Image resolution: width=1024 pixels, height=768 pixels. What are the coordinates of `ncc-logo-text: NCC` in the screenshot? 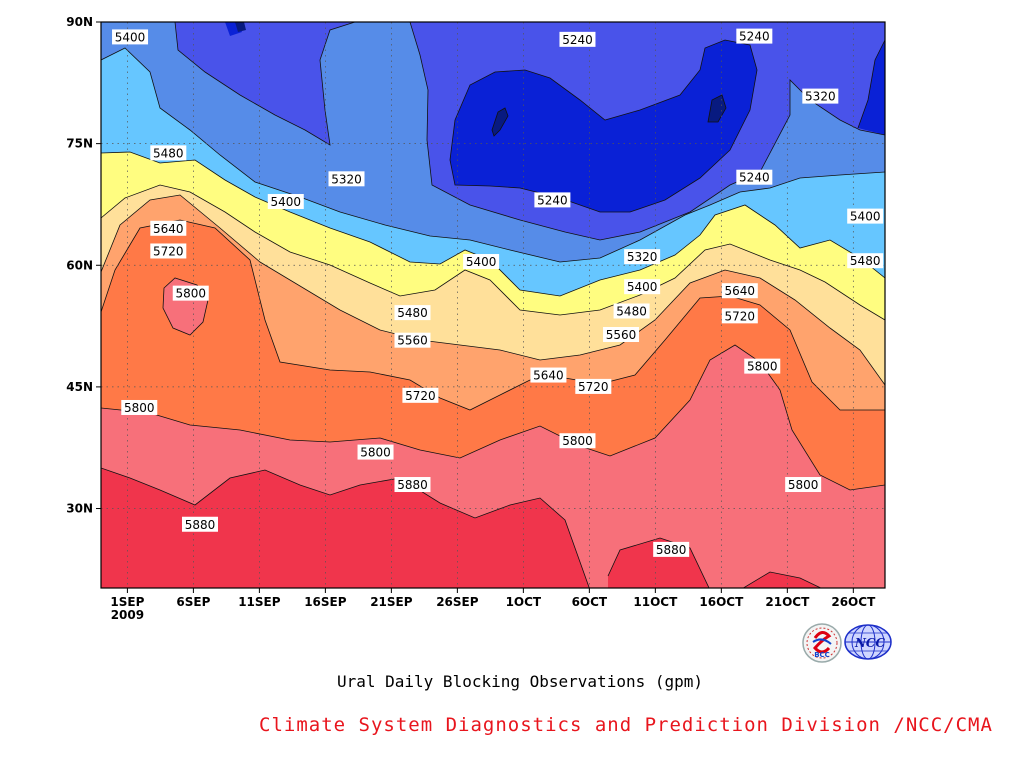 It's located at (870, 643).